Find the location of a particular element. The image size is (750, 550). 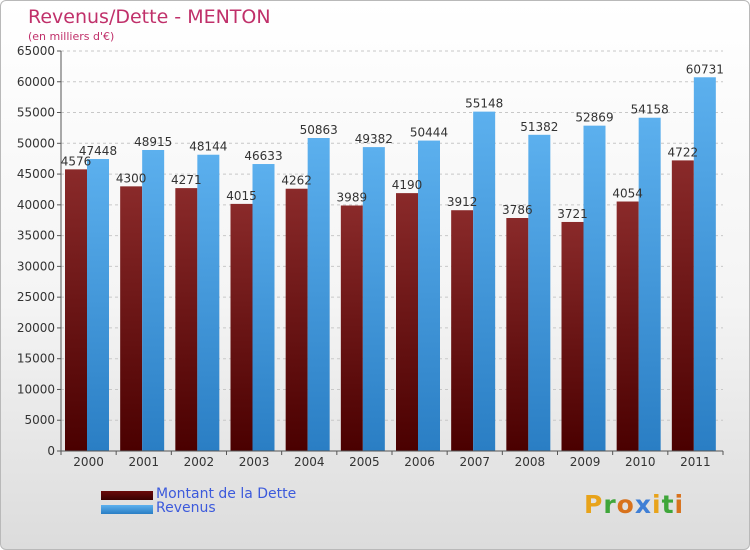

data-label-debt-2007: 3912 is located at coordinates (462, 202).